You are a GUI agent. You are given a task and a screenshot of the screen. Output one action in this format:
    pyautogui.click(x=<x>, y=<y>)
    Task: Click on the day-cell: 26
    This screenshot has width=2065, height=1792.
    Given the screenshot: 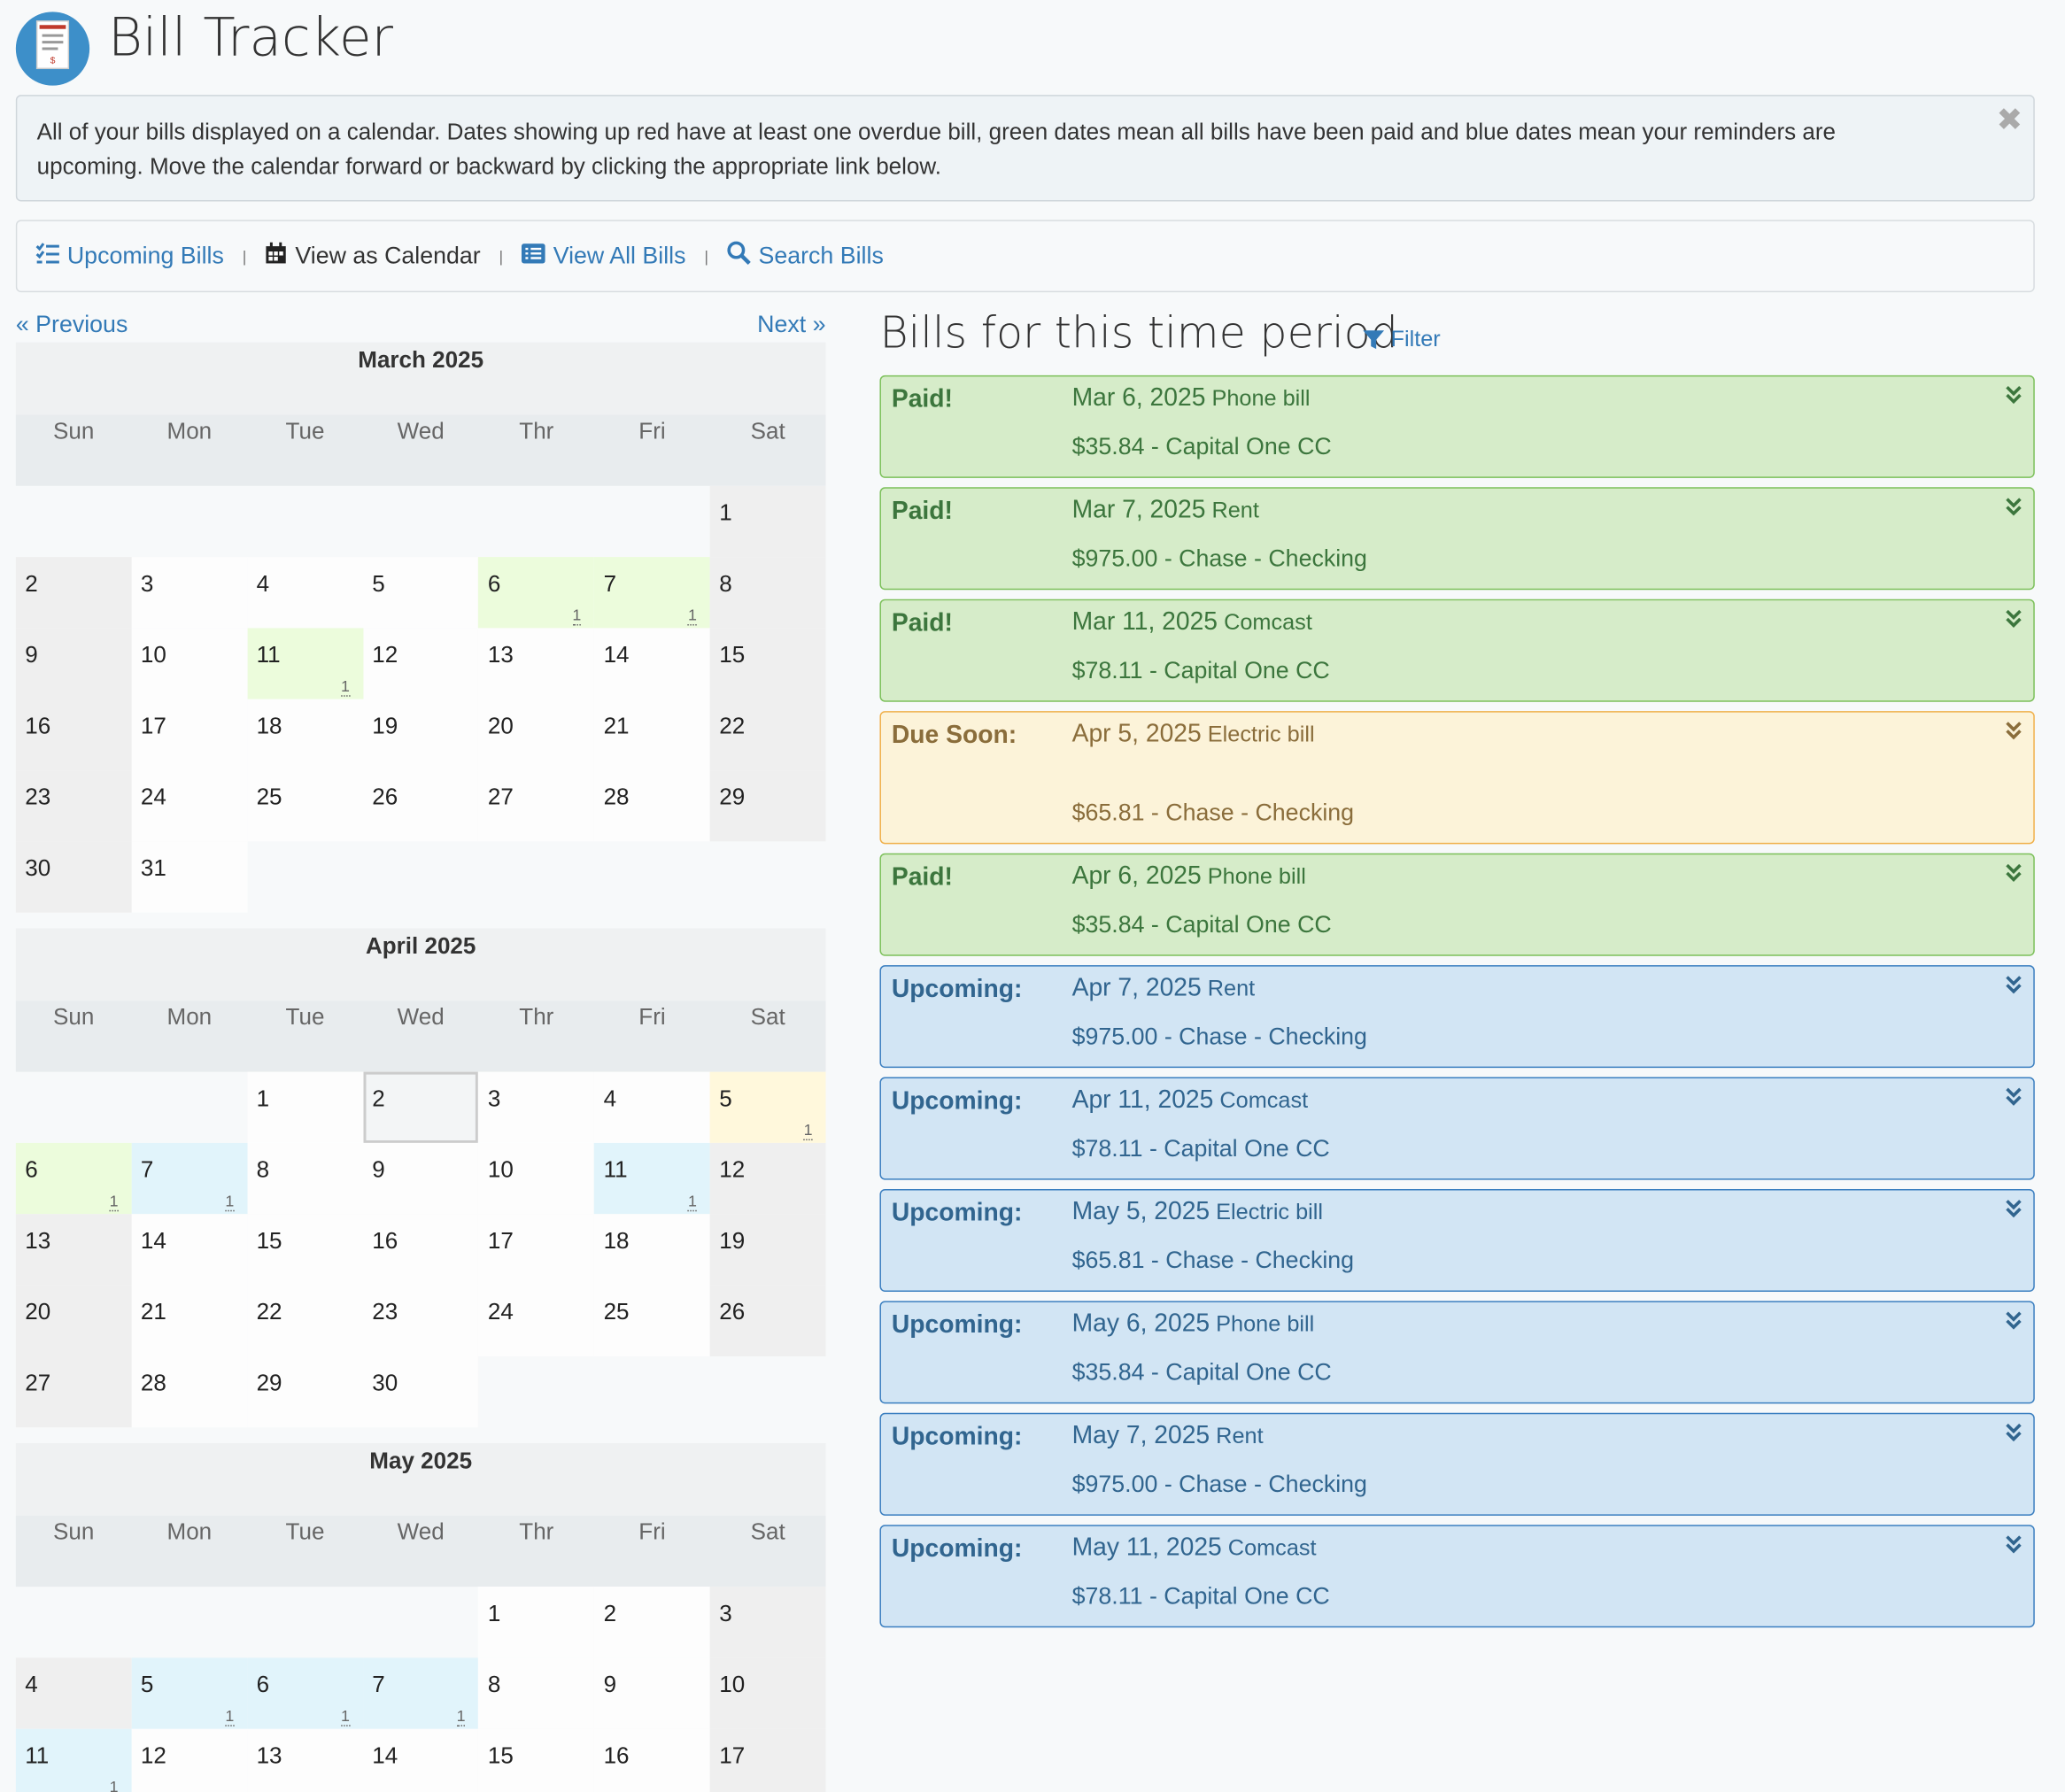 What is the action you would take?
    pyautogui.click(x=420, y=806)
    